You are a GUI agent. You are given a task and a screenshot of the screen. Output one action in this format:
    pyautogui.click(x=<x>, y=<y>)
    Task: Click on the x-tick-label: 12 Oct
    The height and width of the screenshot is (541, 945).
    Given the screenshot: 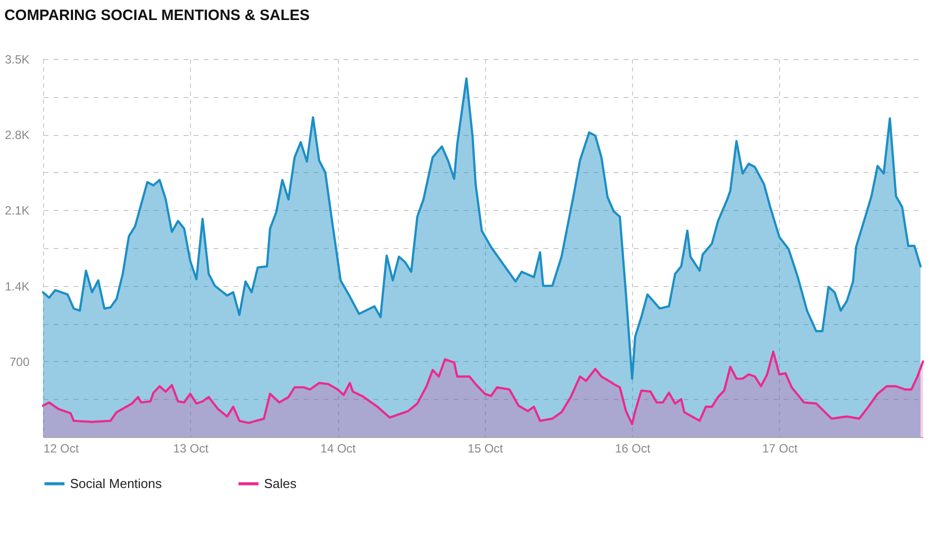 What is the action you would take?
    pyautogui.click(x=62, y=449)
    